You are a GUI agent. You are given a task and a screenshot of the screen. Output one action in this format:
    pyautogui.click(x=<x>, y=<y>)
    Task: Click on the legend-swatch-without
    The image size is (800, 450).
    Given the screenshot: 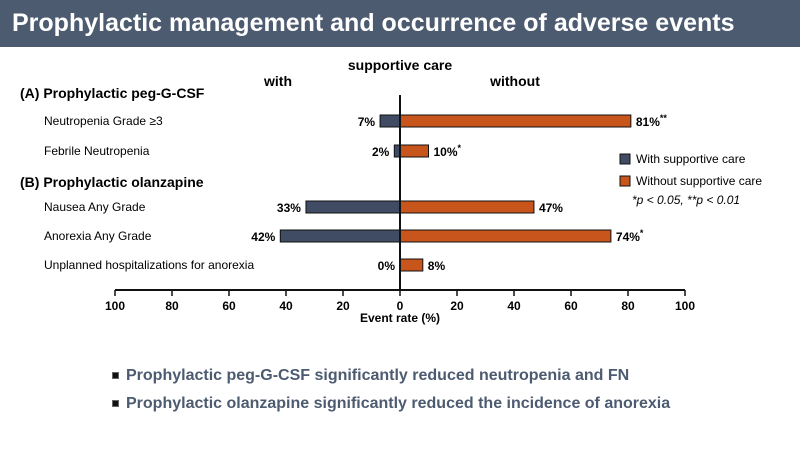 What is the action you would take?
    pyautogui.click(x=625, y=181)
    